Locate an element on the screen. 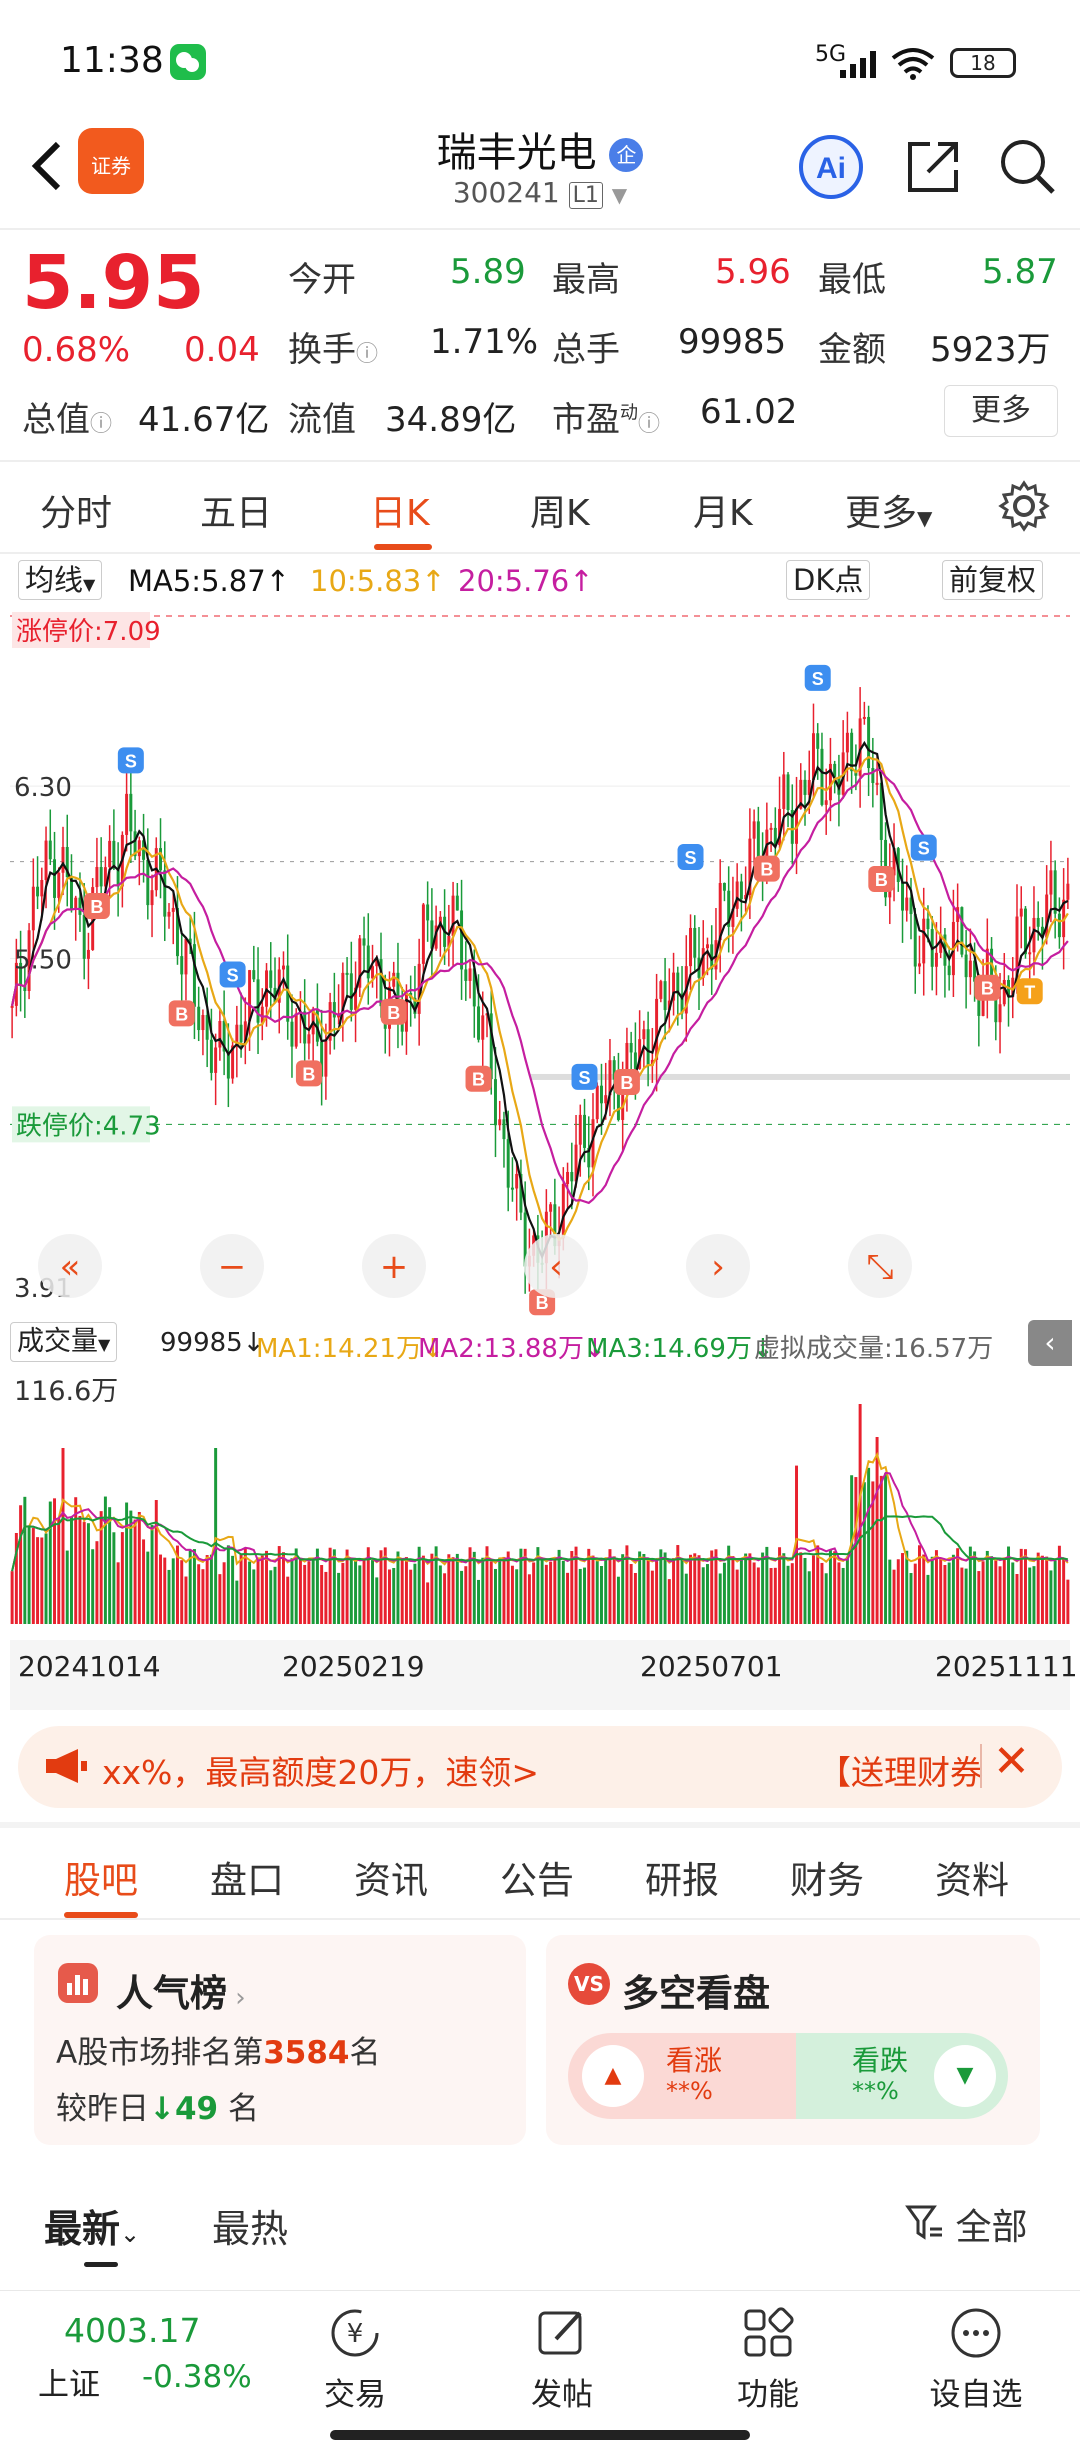 The image size is (1080, 2460). scroll-left-fast-icon is located at coordinates (70, 1266).